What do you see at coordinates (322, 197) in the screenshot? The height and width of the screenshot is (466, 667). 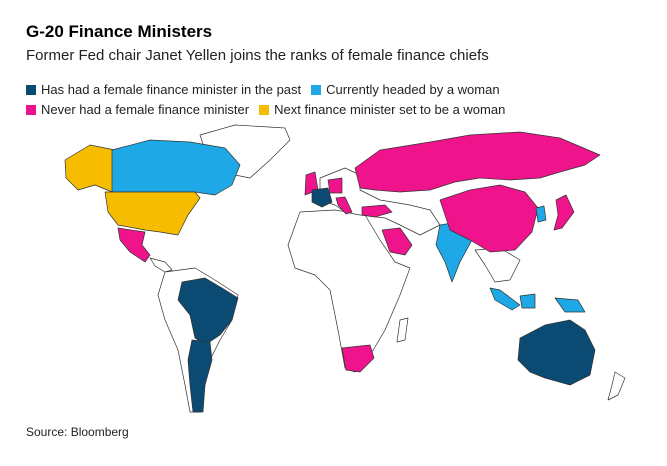 I see `france` at bounding box center [322, 197].